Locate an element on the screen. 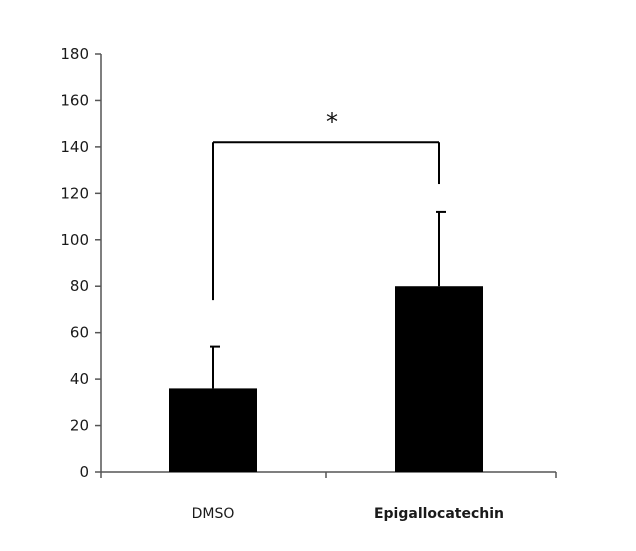 The width and height of the screenshot is (636, 551). y-tick-label: 80 is located at coordinates (79, 286).